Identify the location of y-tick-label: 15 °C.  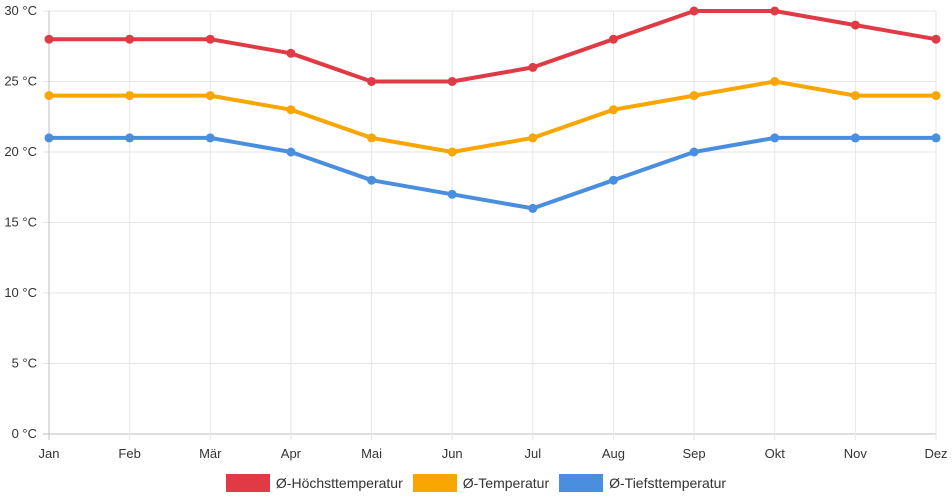
(20, 222).